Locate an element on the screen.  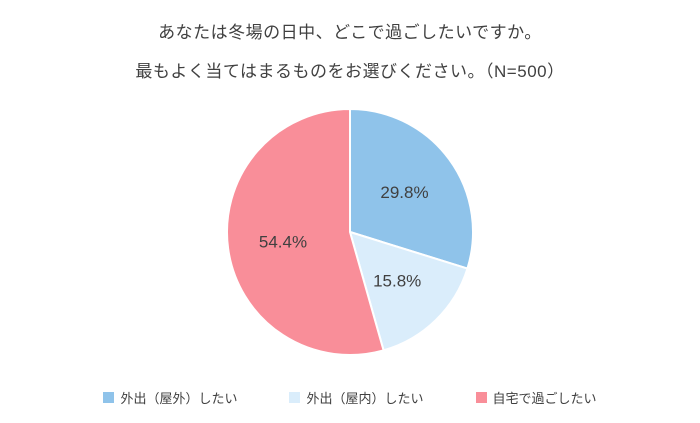
legend-label-indoor-out: 外出（屋内）したい is located at coordinates (365, 398).